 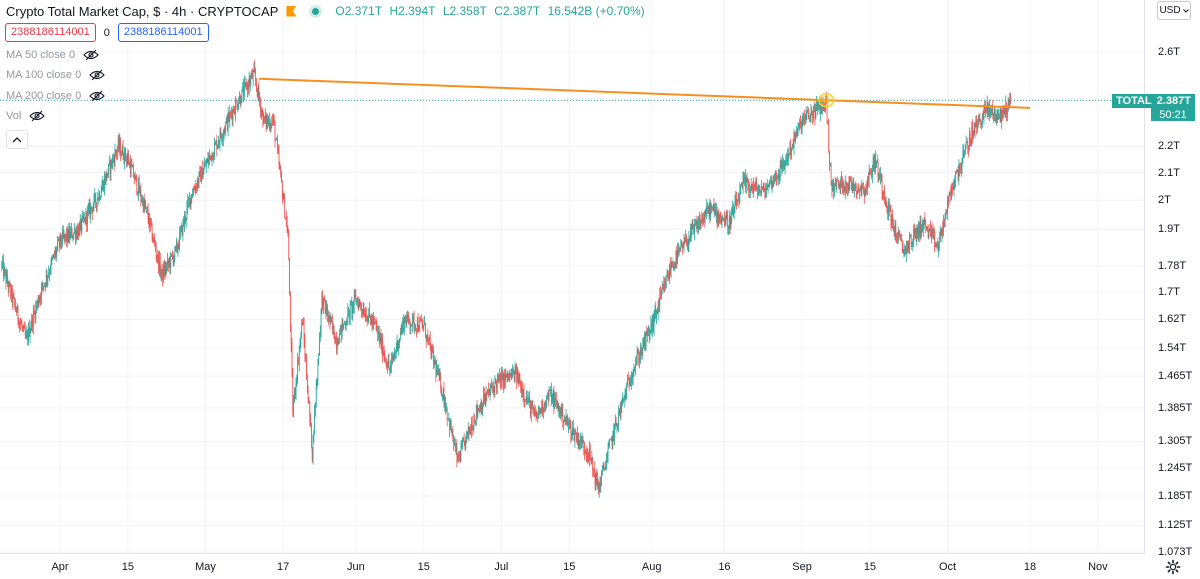 I want to click on time-axis: Apr 15 May 17 Jun 15 Jul 15 Aug 16 Sep 15 Oct 18 Nov, so click(x=572, y=566).